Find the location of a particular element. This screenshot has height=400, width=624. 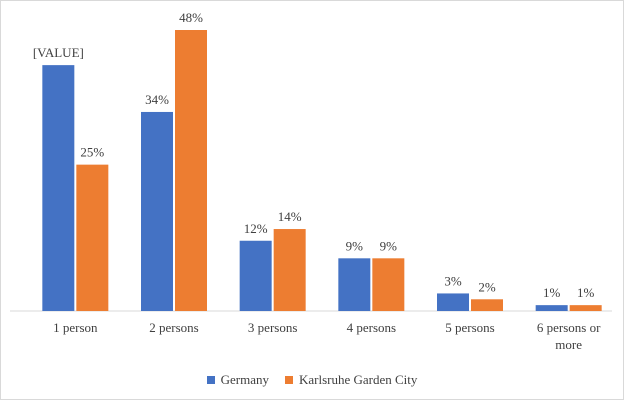

legend: Germany Karlsruhe Garden City is located at coordinates (312, 380).